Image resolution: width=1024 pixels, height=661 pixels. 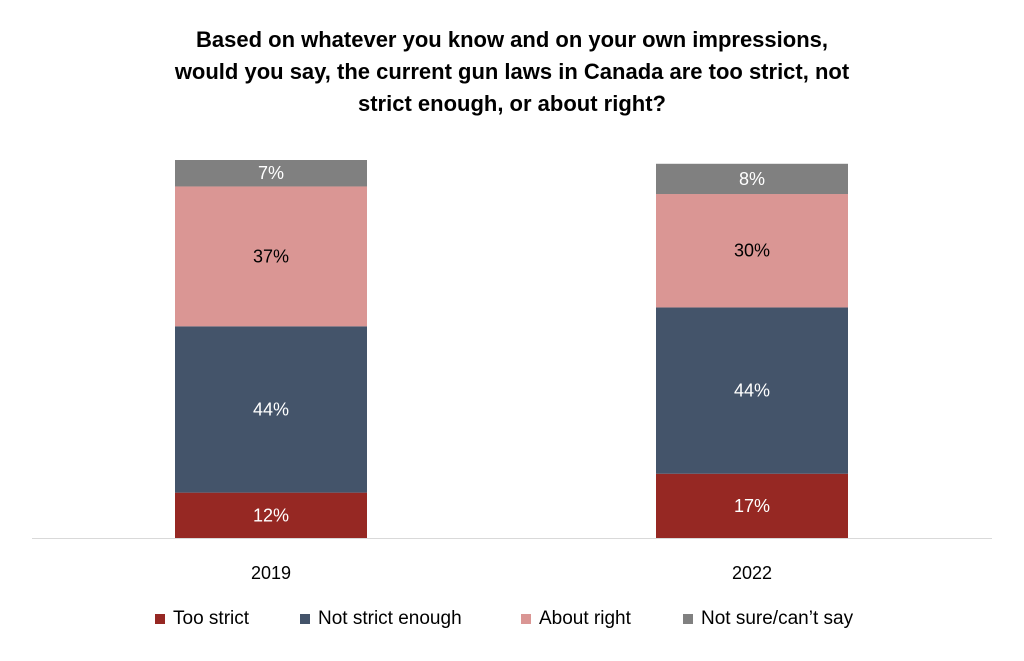 I want to click on data-label-too-strict-2019: 12%, so click(x=271, y=515).